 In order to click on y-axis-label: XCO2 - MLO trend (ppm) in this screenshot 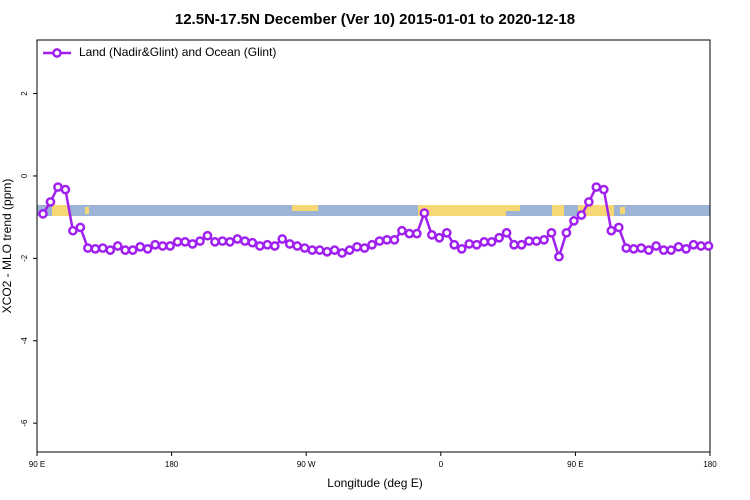, I will do `click(7, 246)`.